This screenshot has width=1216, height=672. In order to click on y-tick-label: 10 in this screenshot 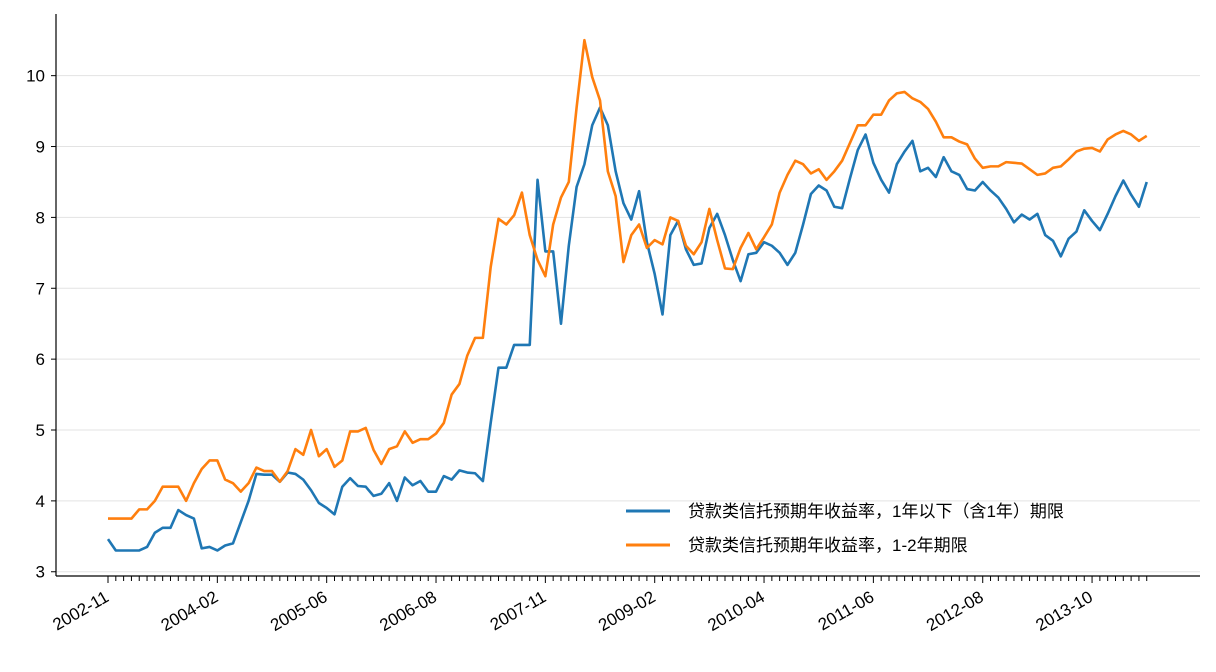, I will do `click(35, 76)`.